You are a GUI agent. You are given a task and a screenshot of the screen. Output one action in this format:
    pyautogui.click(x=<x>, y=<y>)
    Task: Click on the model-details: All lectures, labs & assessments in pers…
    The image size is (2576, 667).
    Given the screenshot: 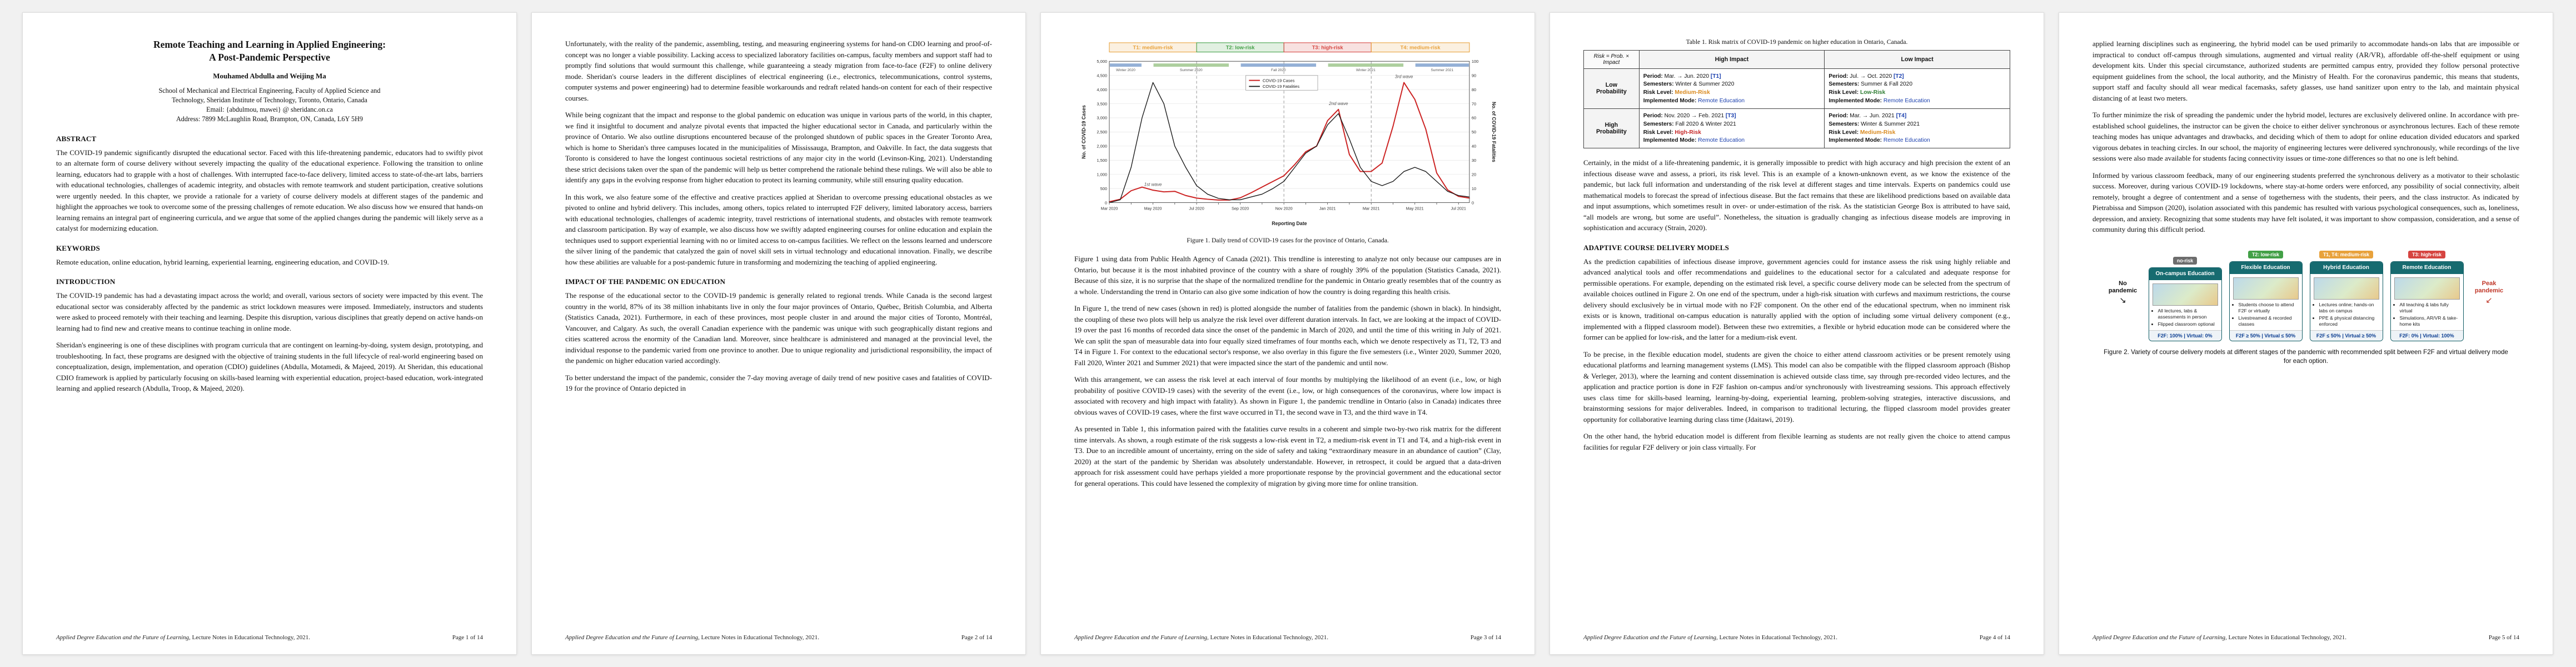 What is the action you would take?
    pyautogui.click(x=2185, y=318)
    